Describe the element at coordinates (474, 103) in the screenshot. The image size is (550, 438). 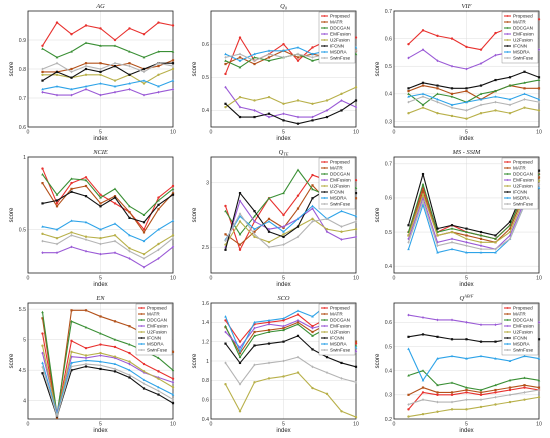
I see `series-swinfuse` at that location.